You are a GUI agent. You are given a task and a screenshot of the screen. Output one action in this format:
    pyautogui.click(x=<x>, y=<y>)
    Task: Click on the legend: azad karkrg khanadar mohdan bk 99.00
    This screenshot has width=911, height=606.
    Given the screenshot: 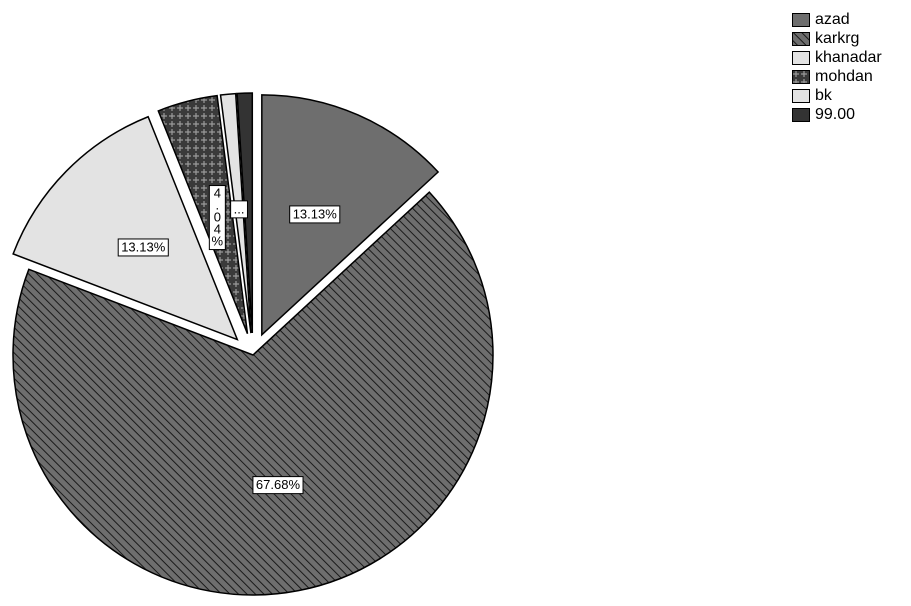 What is the action you would take?
    pyautogui.click(x=837, y=67)
    